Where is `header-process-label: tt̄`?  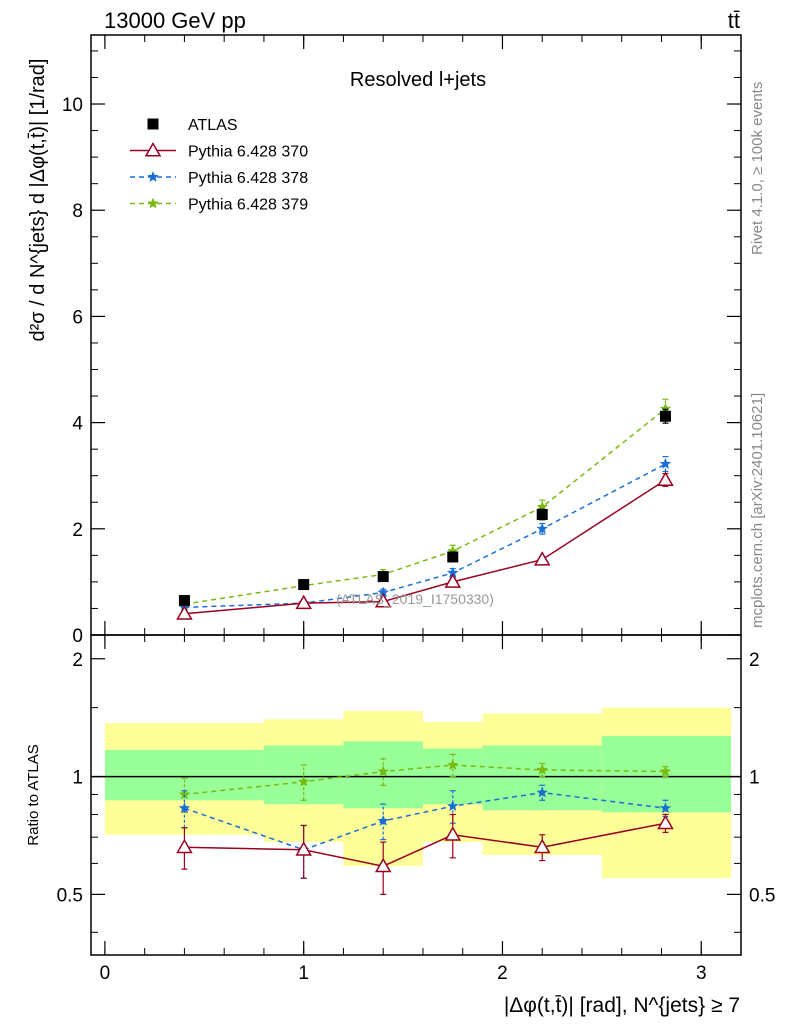
header-process-label: tt̄ is located at coordinates (734, 20).